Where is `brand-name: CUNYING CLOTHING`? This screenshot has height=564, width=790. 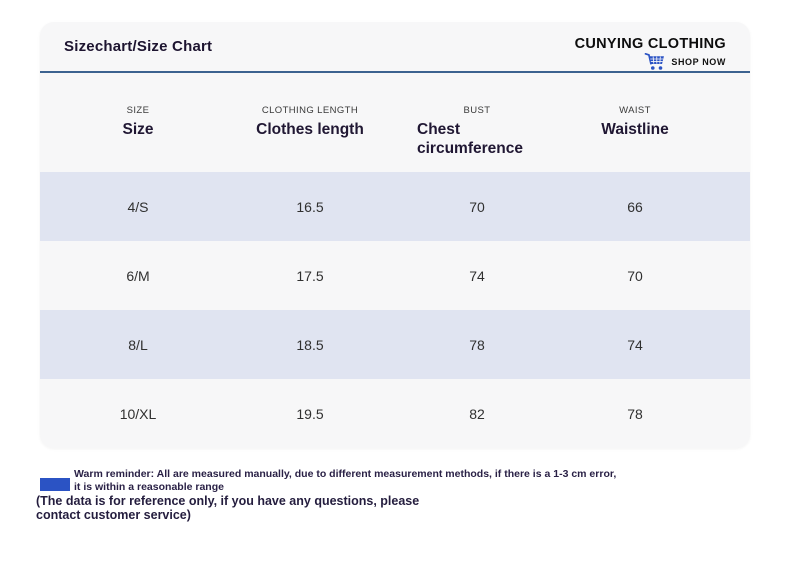 brand-name: CUNYING CLOTHING is located at coordinates (650, 44).